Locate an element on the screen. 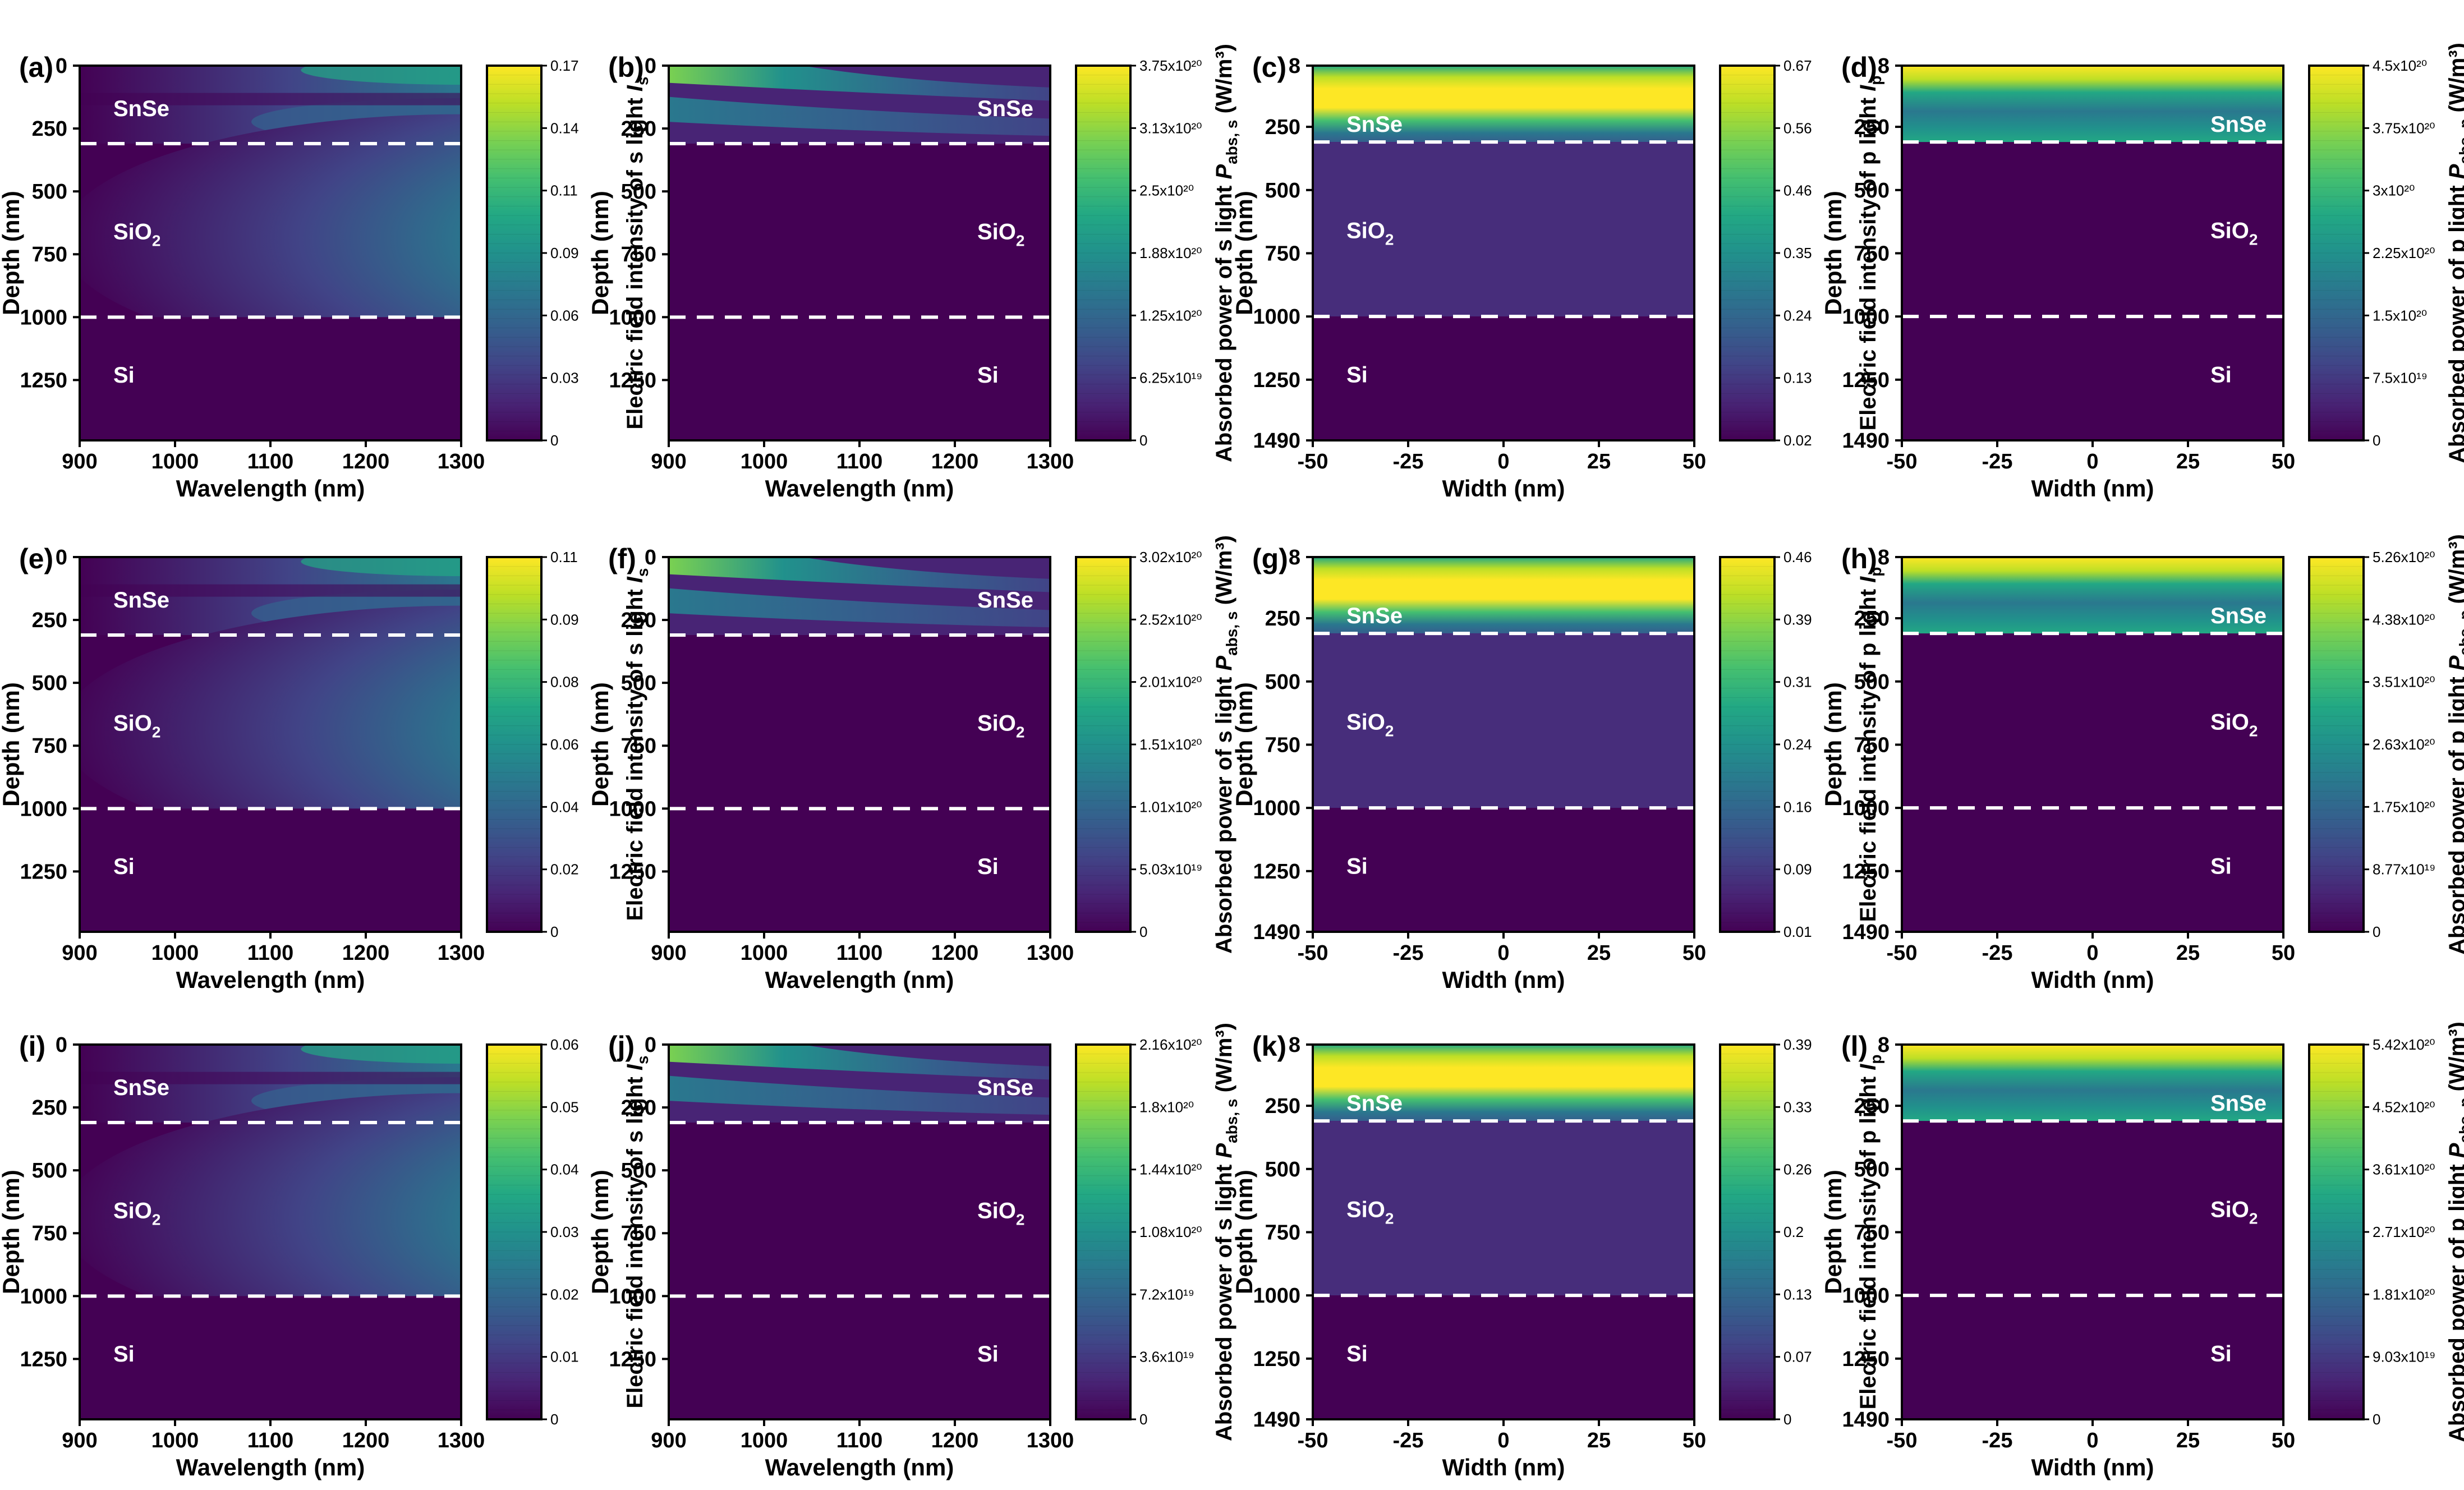  colorbar-tick-label: 4.38x10²⁰ is located at coordinates (2404, 619).